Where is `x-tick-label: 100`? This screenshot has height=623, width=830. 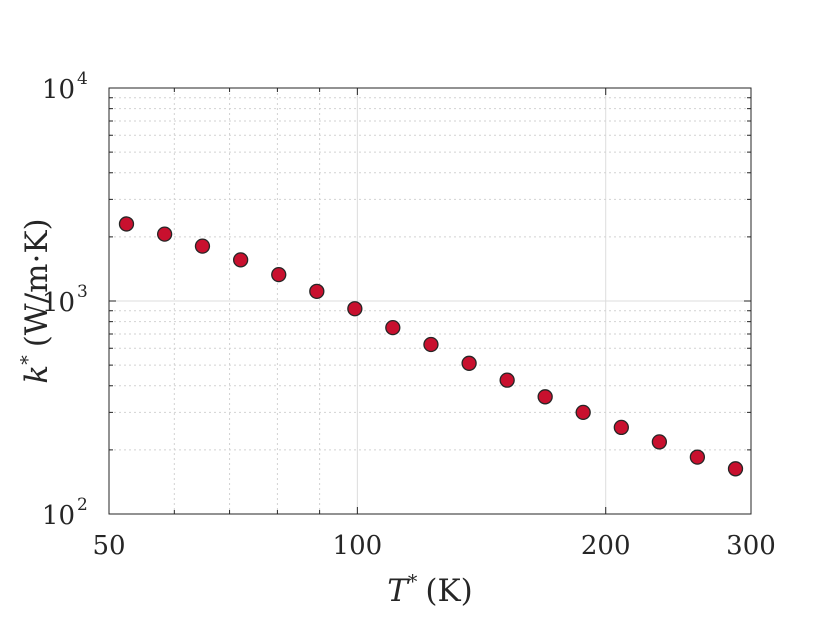 x-tick-label: 100 is located at coordinates (358, 546).